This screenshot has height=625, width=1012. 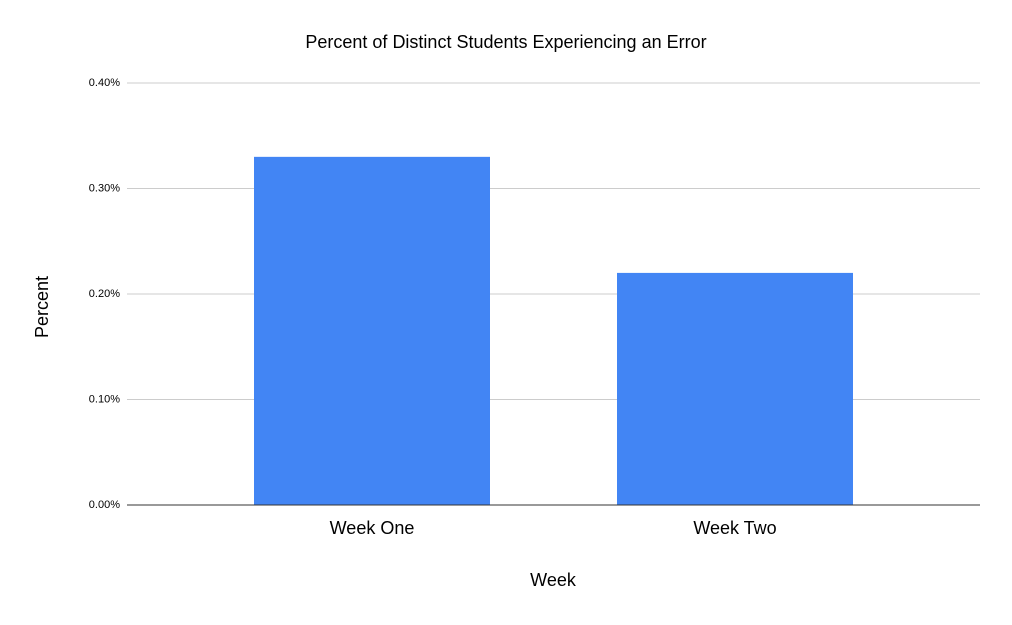 What do you see at coordinates (104, 294) in the screenshot?
I see `y-tick-label: 0.20%` at bounding box center [104, 294].